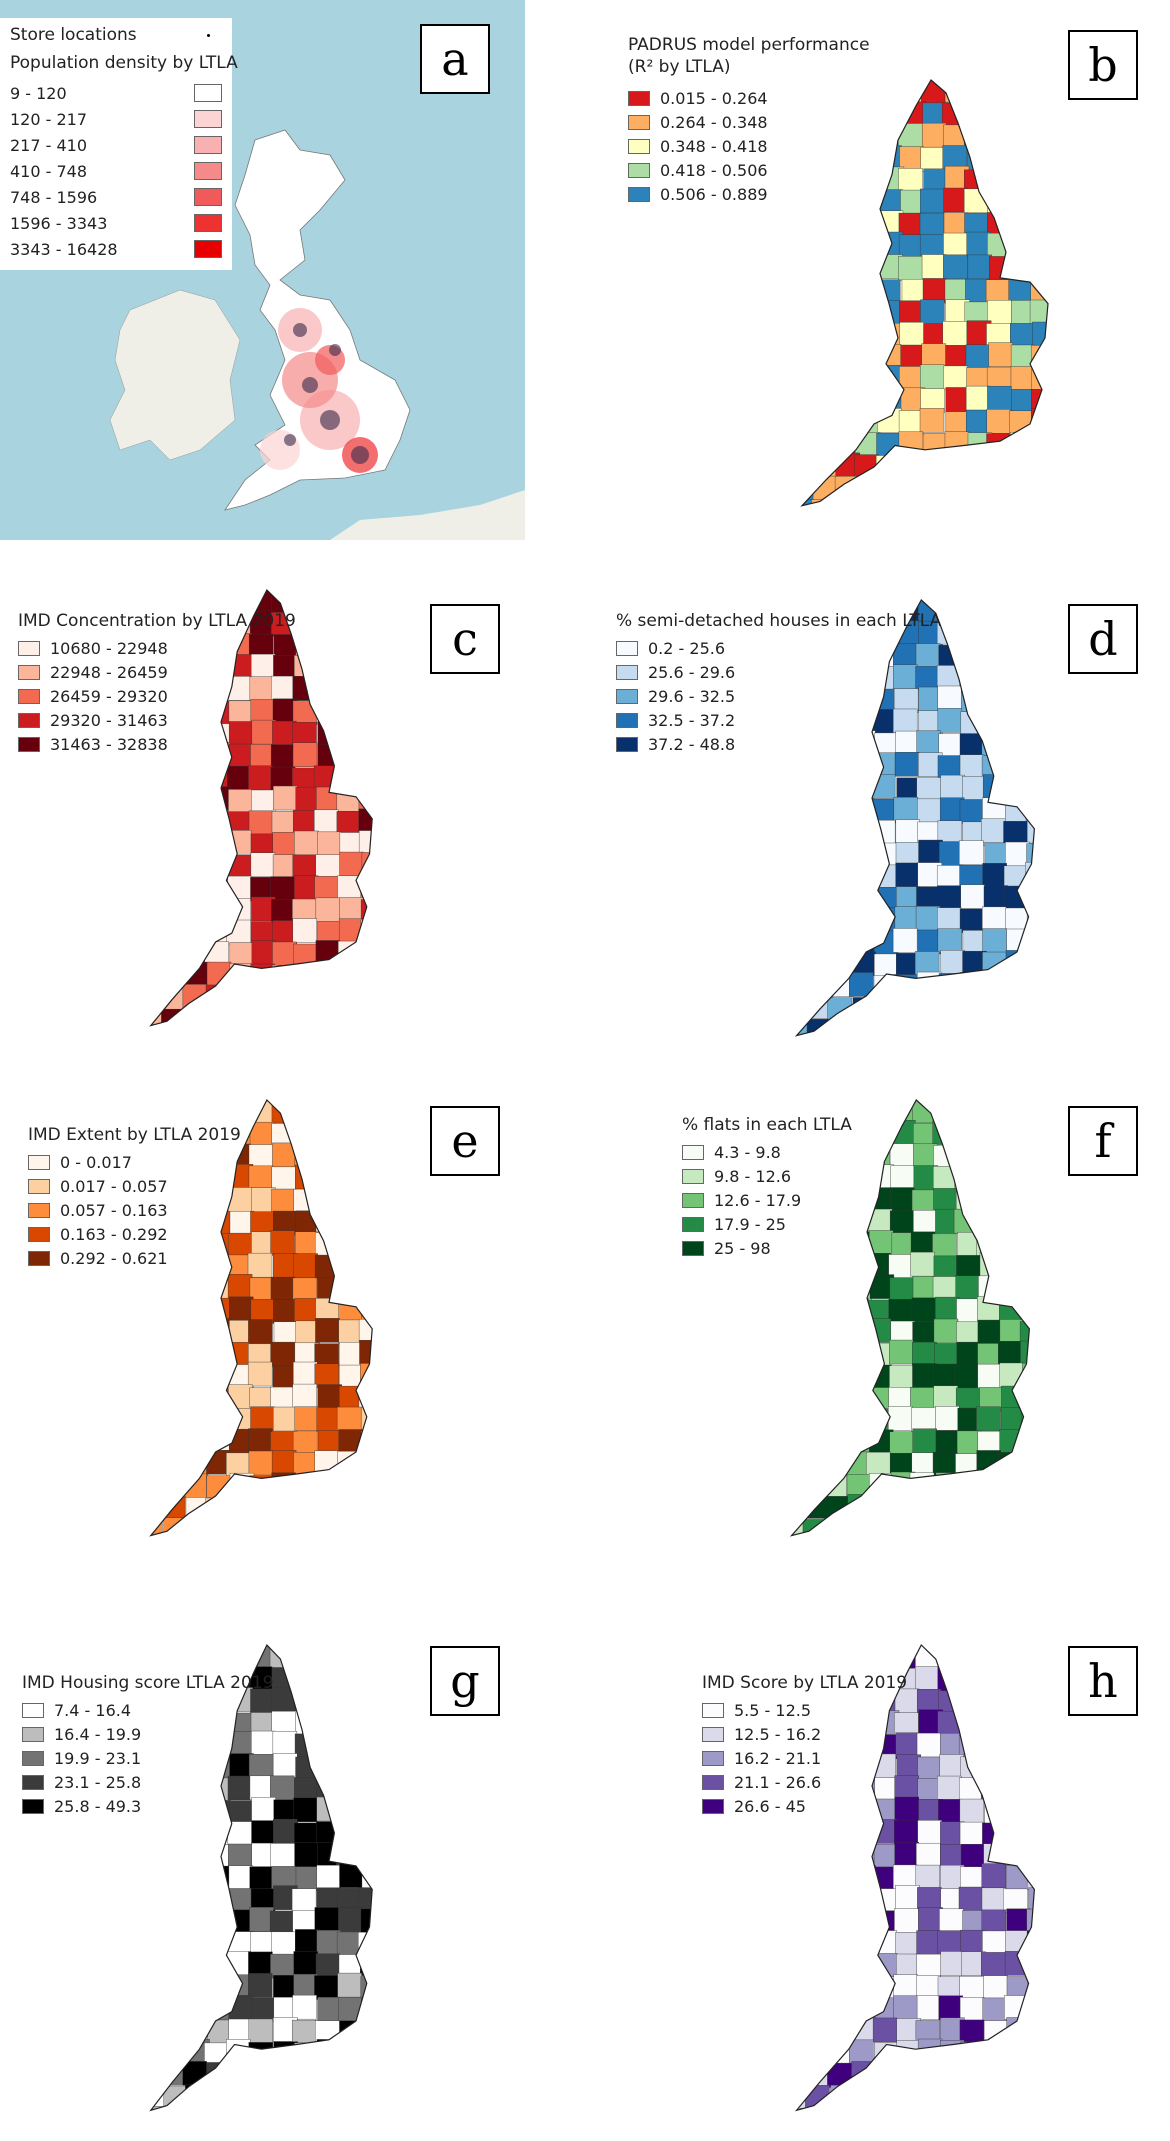 The height and width of the screenshot is (2141, 1170). I want to click on legend-label: 0.017 - 0.057, so click(114, 1186).